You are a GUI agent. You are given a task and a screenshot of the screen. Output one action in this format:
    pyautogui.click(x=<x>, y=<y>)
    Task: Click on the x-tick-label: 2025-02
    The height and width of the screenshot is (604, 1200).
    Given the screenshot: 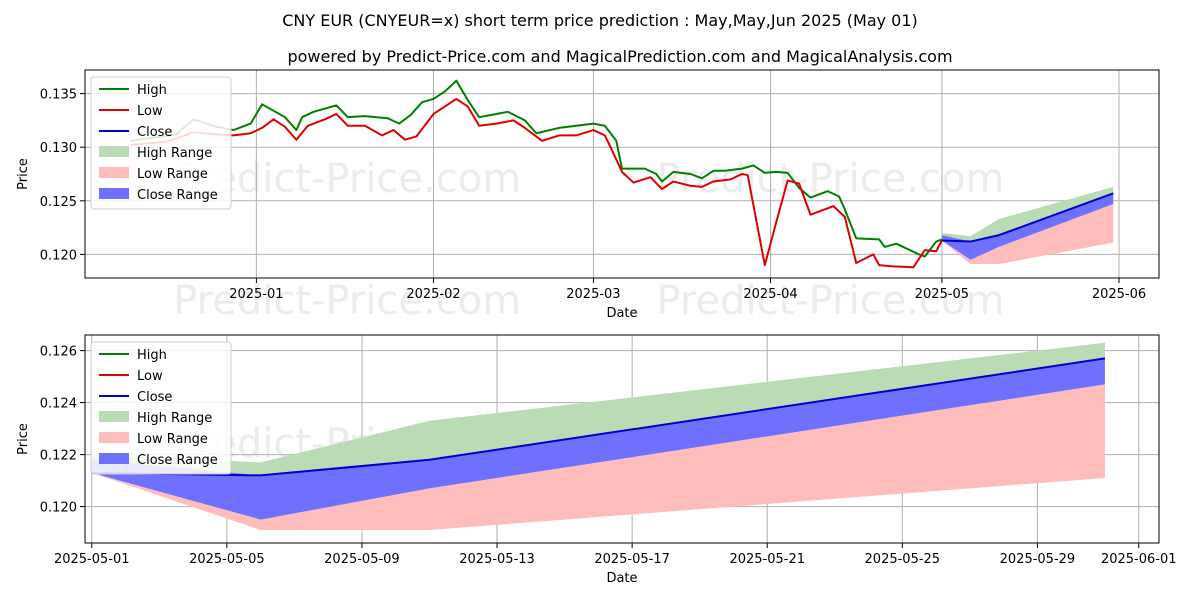 What is the action you would take?
    pyautogui.click(x=433, y=294)
    